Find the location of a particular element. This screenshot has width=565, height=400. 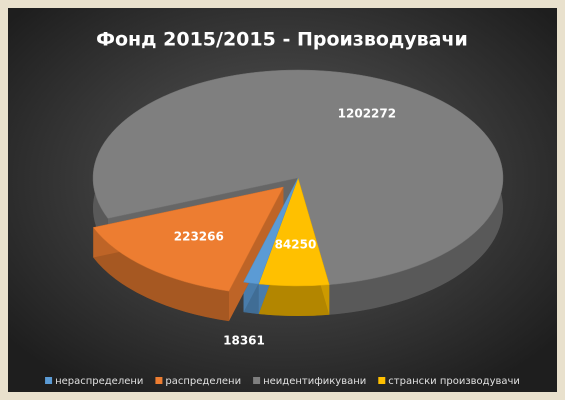

legend-label: неидентификувани is located at coordinates (314, 381).